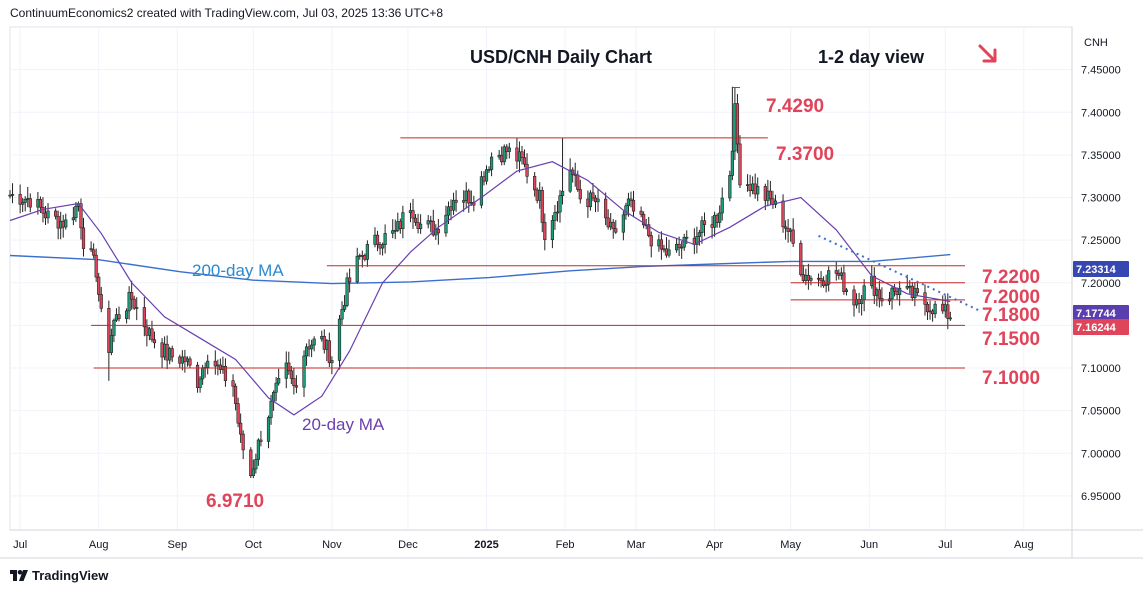  What do you see at coordinates (1101, 241) in the screenshot?
I see `y-tick-label: 7.25000` at bounding box center [1101, 241].